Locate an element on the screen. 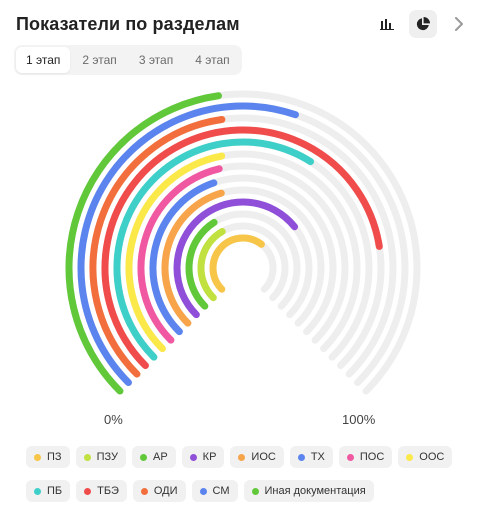 The width and height of the screenshot is (487, 510). legend-label: ПОС is located at coordinates (372, 457).